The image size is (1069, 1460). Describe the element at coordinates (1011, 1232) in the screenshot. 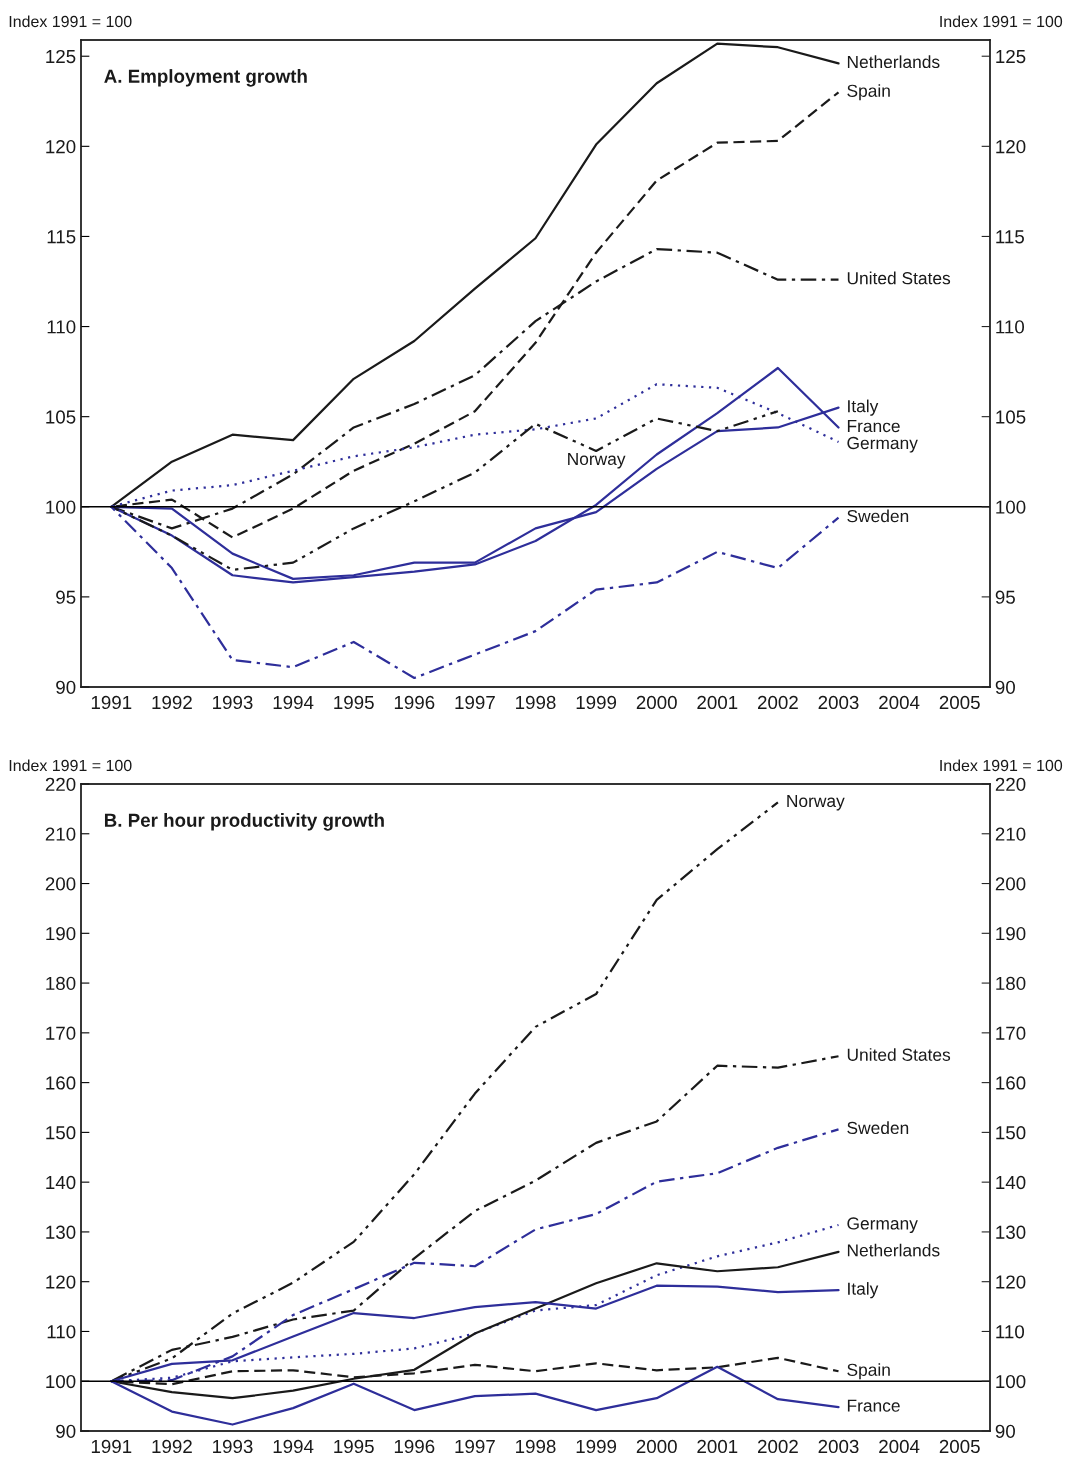

I see `y2-tick-label: 130` at that location.